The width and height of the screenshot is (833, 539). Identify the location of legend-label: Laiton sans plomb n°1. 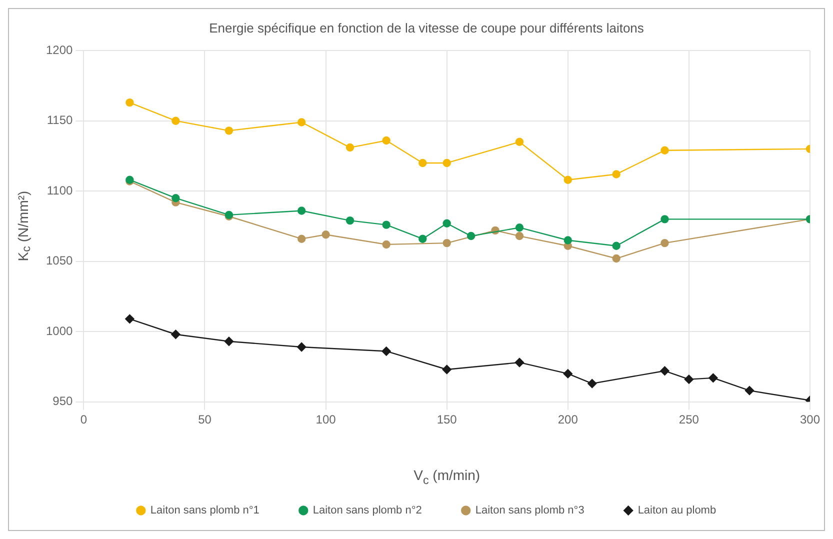
(205, 510).